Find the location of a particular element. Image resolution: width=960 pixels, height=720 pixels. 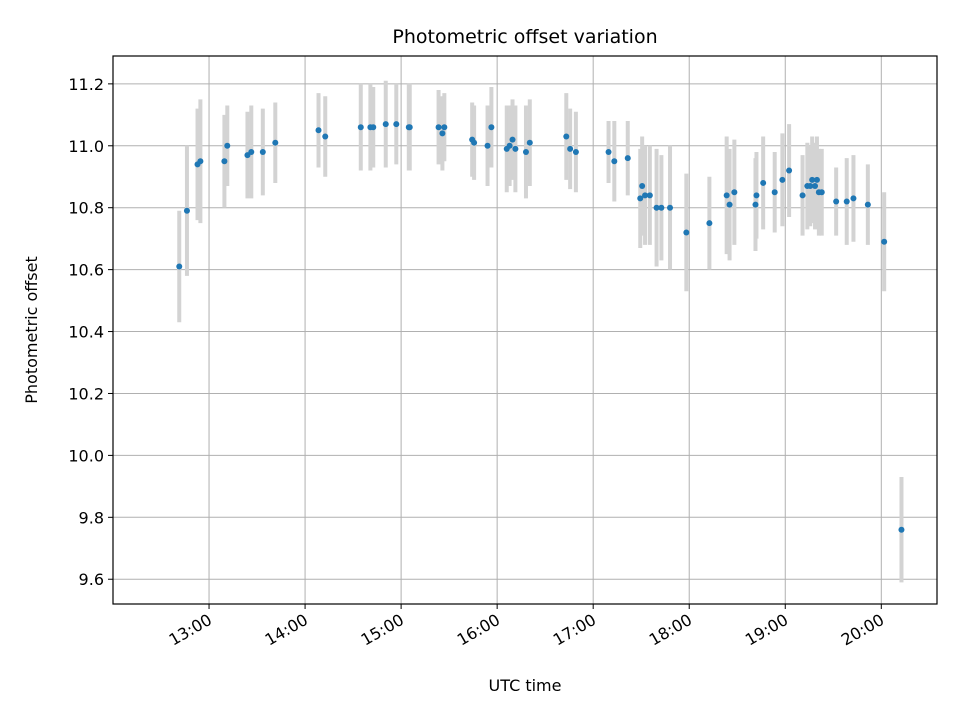

y-axis-label: Photometric offset is located at coordinates (31, 330).